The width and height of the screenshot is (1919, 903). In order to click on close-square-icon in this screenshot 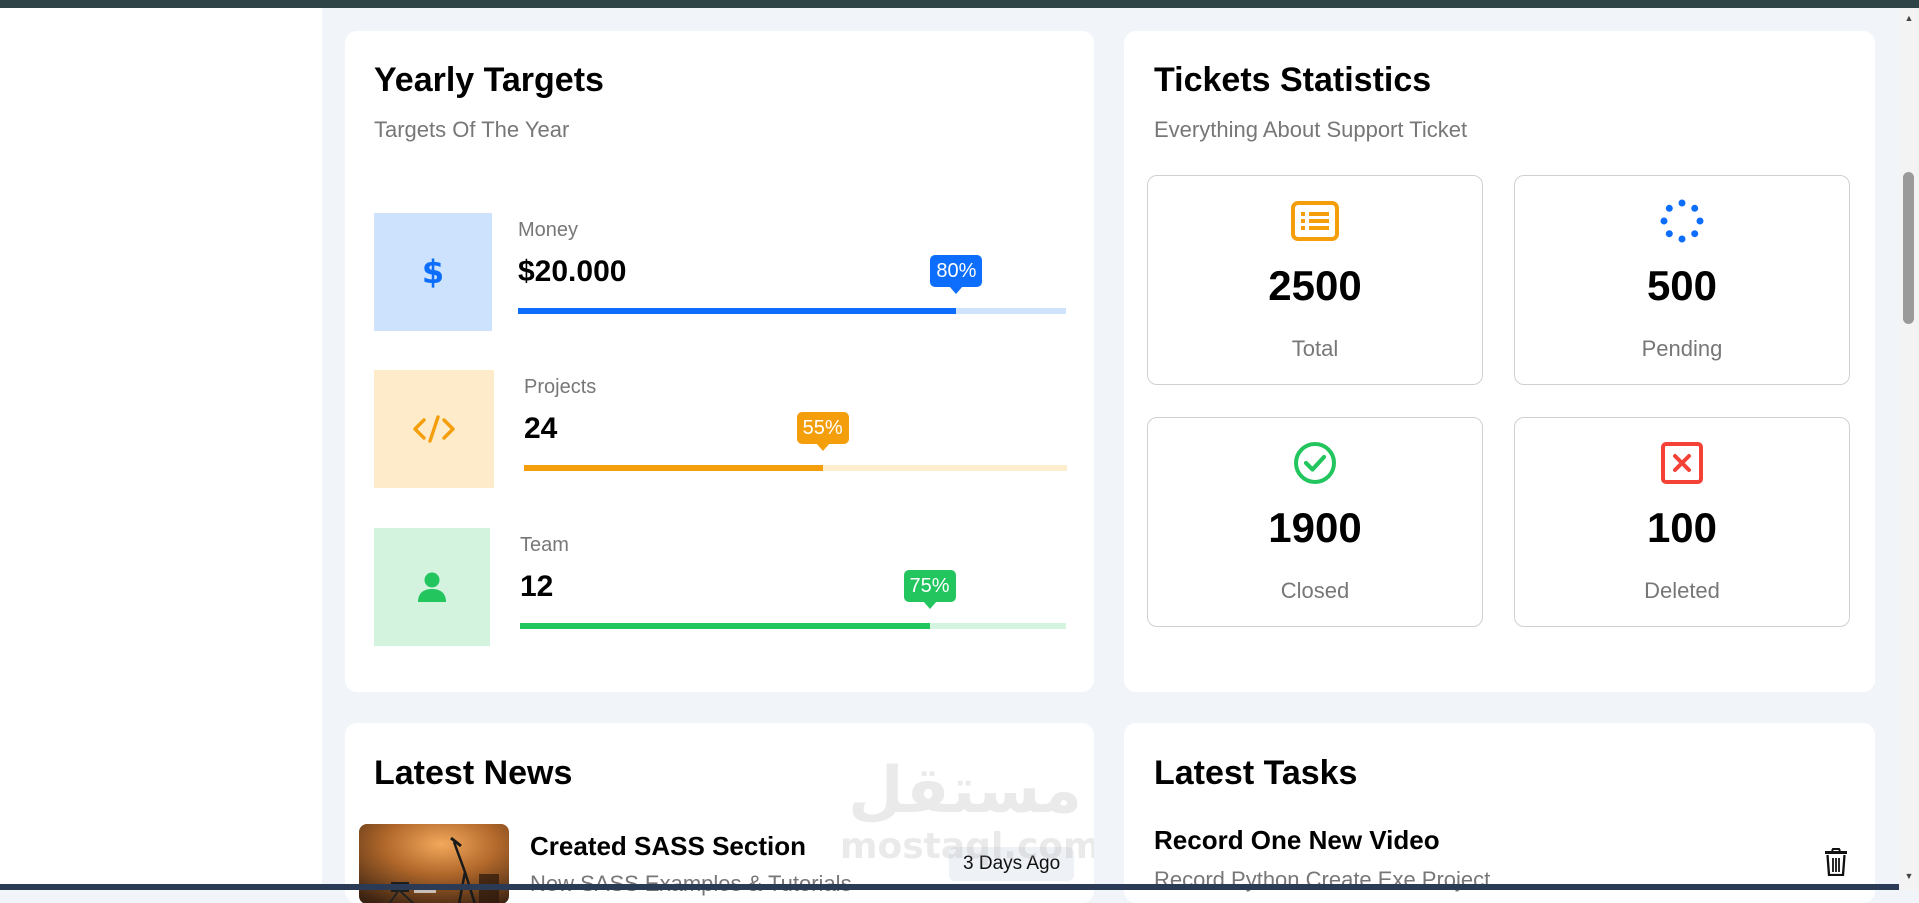, I will do `click(1682, 463)`.